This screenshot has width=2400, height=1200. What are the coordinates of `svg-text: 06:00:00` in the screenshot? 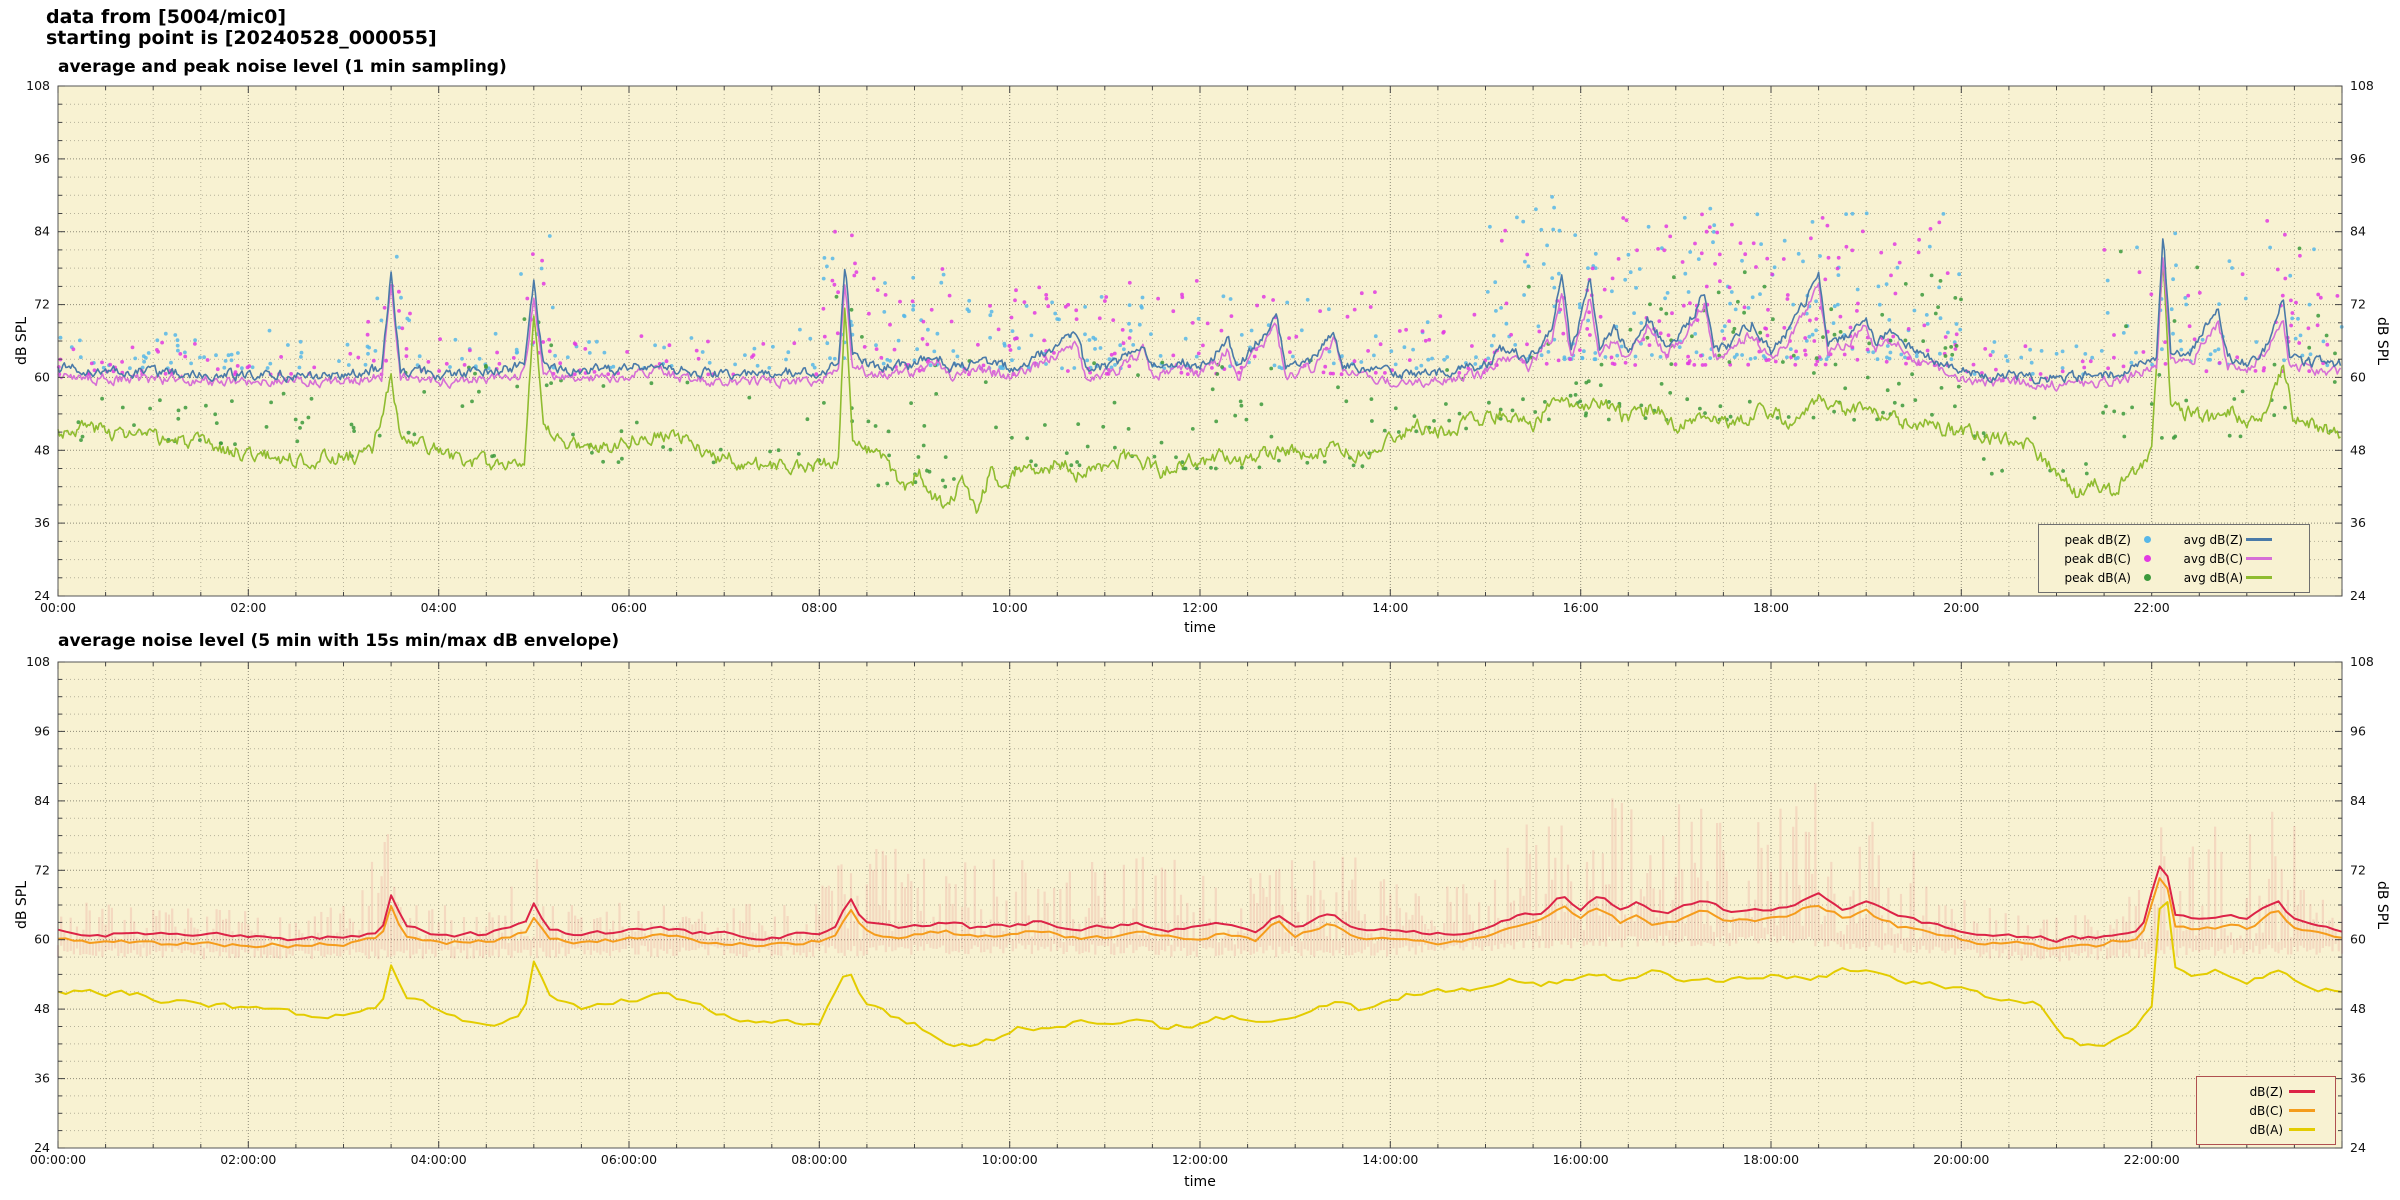 It's located at (629, 1159).